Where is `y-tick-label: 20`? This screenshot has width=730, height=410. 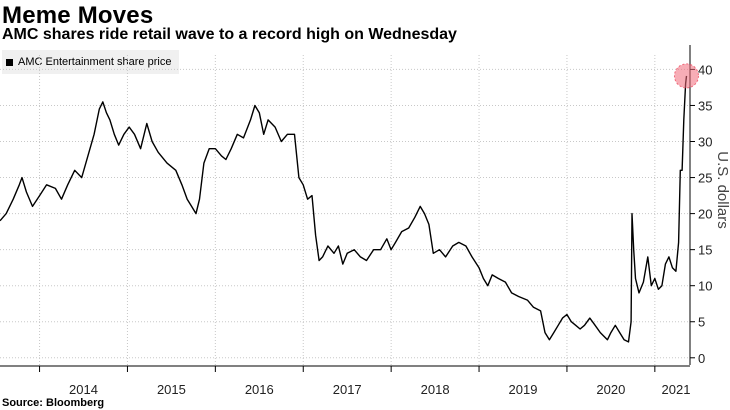
y-tick-label: 20 is located at coordinates (705, 214).